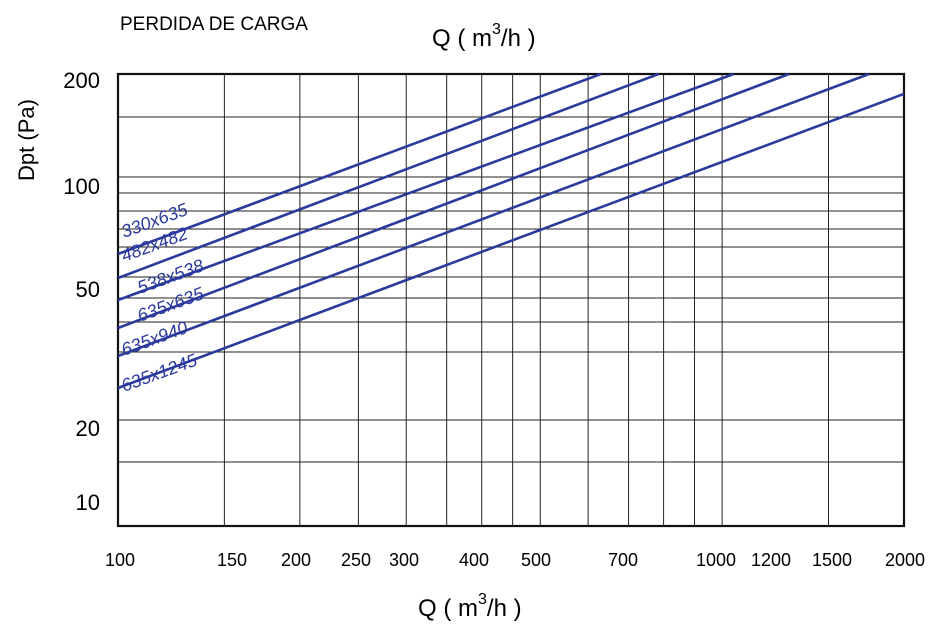  Describe the element at coordinates (88, 428) in the screenshot. I see `y-tick-label: 20` at that location.